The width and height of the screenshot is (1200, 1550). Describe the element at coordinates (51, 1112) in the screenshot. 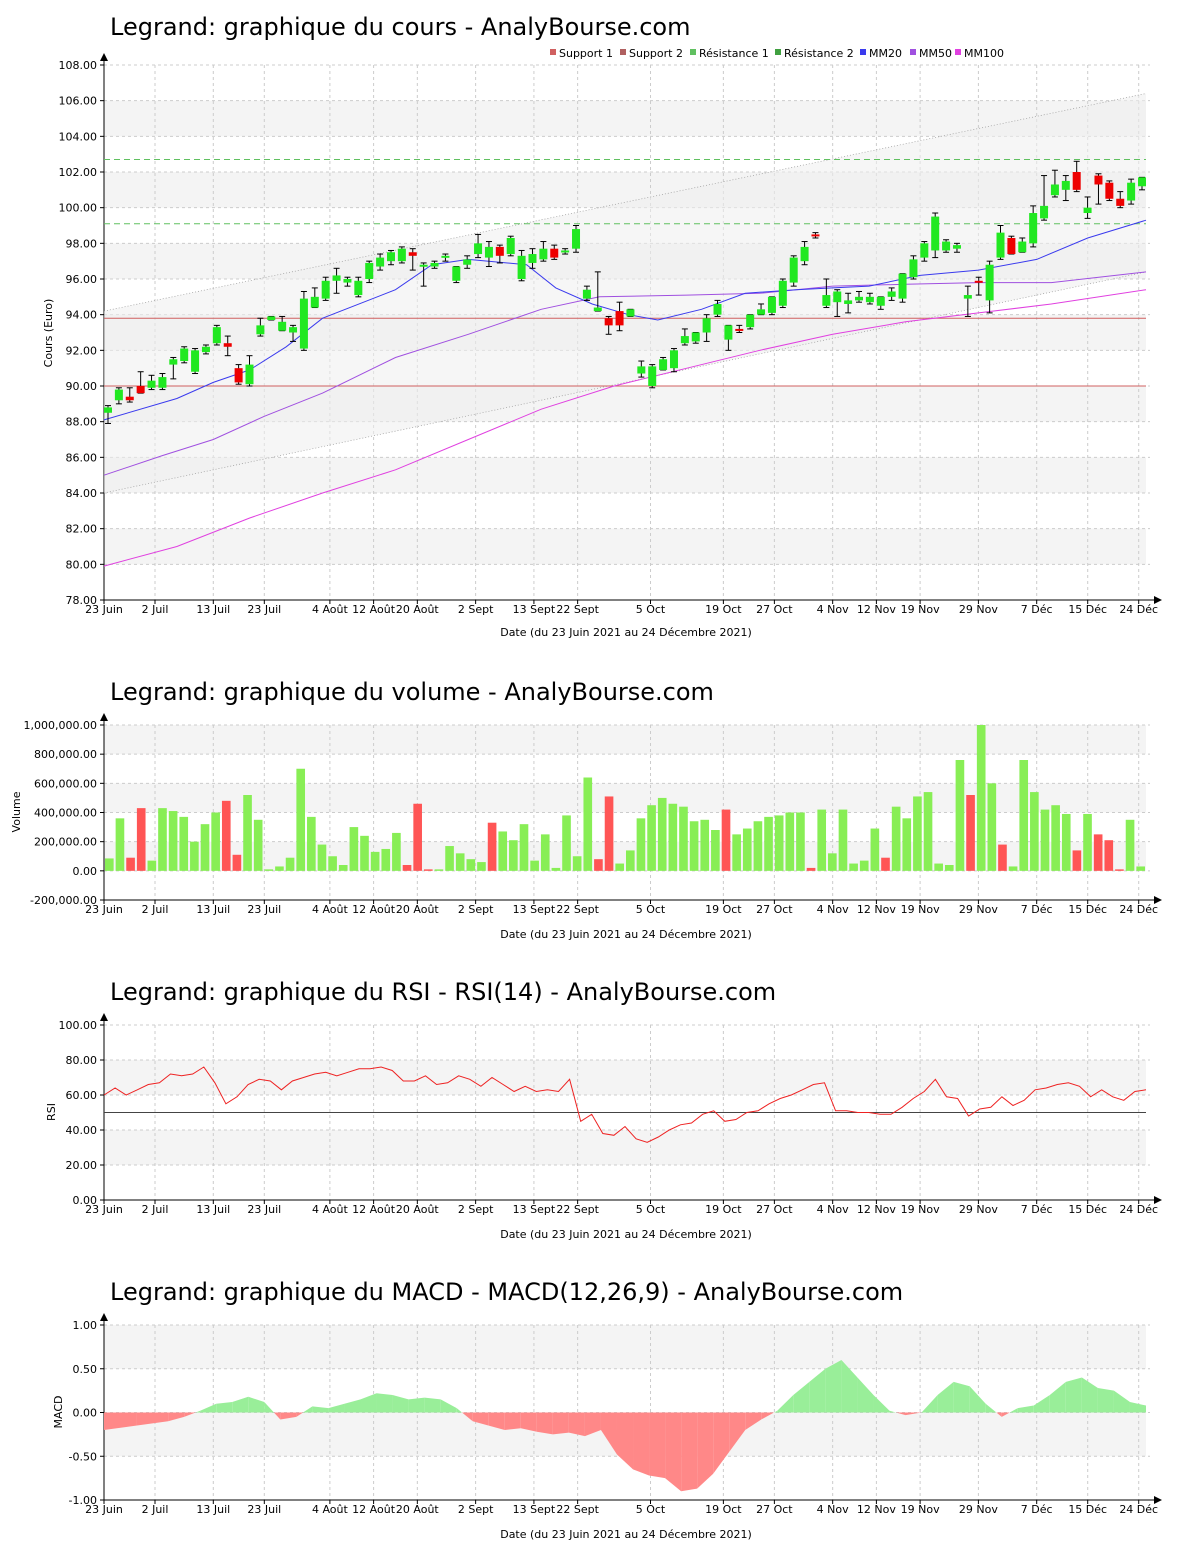

I see `rsi-y-axis-label: RSI` at that location.